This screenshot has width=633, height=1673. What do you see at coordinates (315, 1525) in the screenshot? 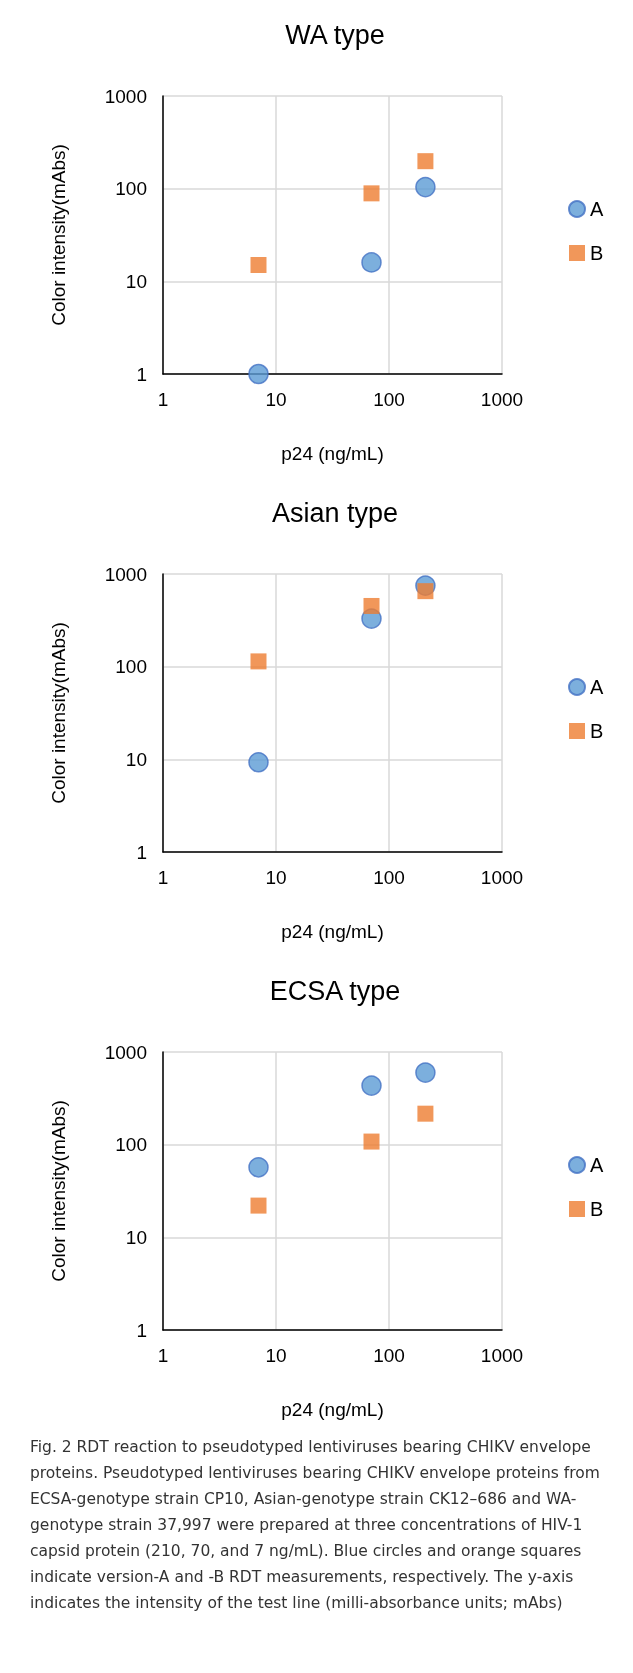
I see `caption: Fig. 2 RDT reaction to pseudotyped lentiviruses bearing CHIKV envelope proteins. Pseudotyped lentiviruses bearing CHIKV envelope proteins from ECSA-genotype strain CP10, Asian-genotype strain CK12–686 and WA-genotype strain 37,997 were prepared at three concentrations of HIV-1 capsid protein (210, 70, and 7 ng/mL). Blue circles and orange squares indicate version-A and -B RDT measurements, respectively. The y-axis indicates the intensity of the test line (milli-absorbance units; mAbs)` at bounding box center [315, 1525].